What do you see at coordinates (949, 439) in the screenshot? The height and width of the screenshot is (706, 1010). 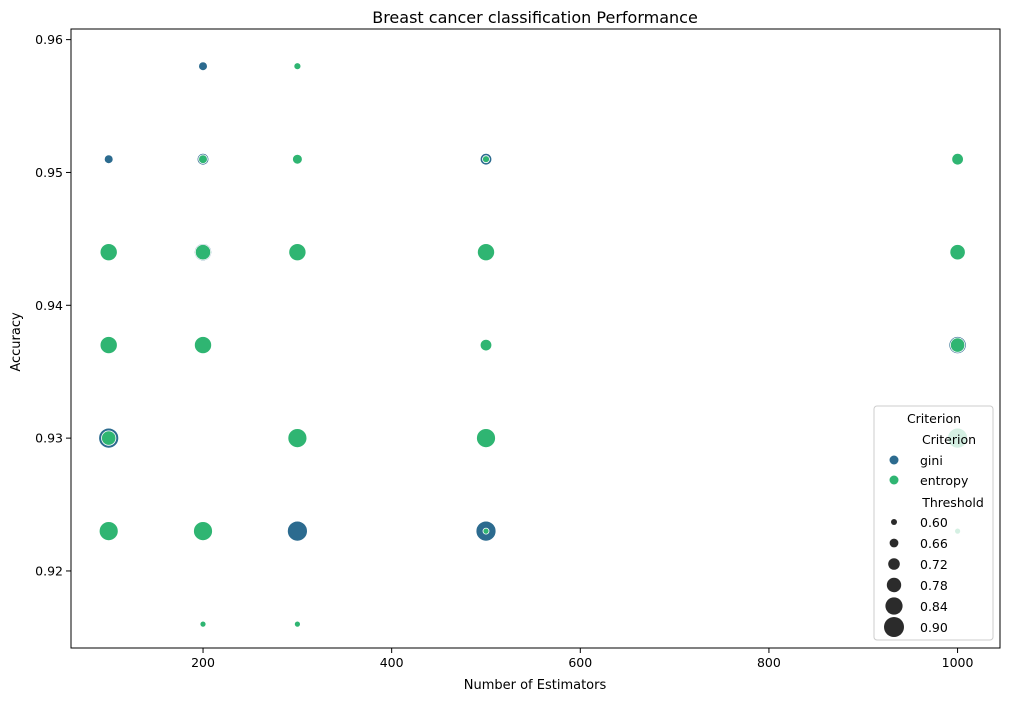 I see `legend-hue-title: Criterion` at bounding box center [949, 439].